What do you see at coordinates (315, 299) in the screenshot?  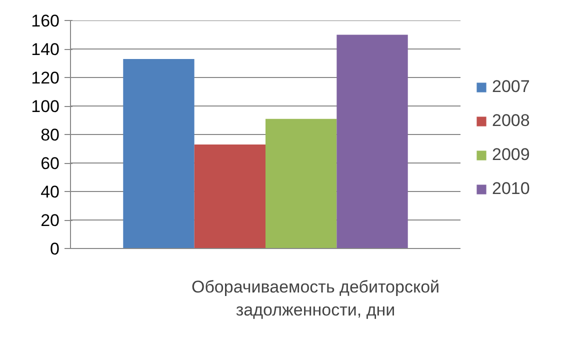 I see `x-tick-label: Оборачиваемость дебиторской задолженности, дни` at bounding box center [315, 299].